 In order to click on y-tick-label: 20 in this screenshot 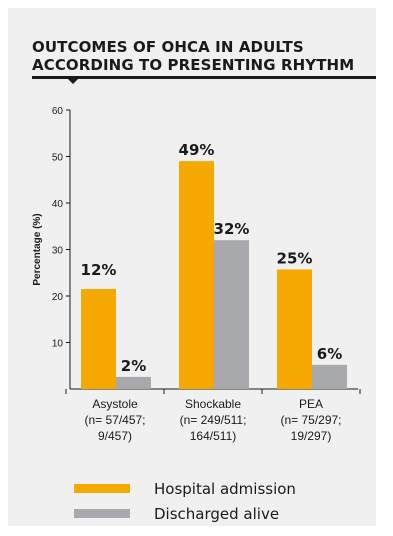, I will do `click(58, 297)`.